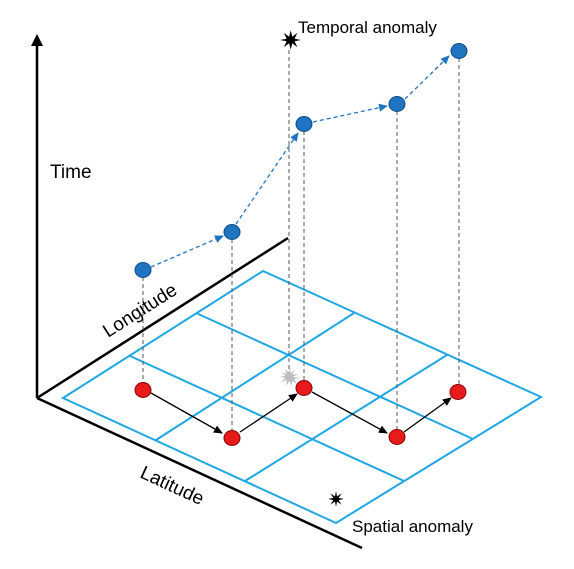 The width and height of the screenshot is (574, 569). Describe the element at coordinates (412, 526) in the screenshot. I see `spatial-anomaly-label: Spatial anomaly` at that location.